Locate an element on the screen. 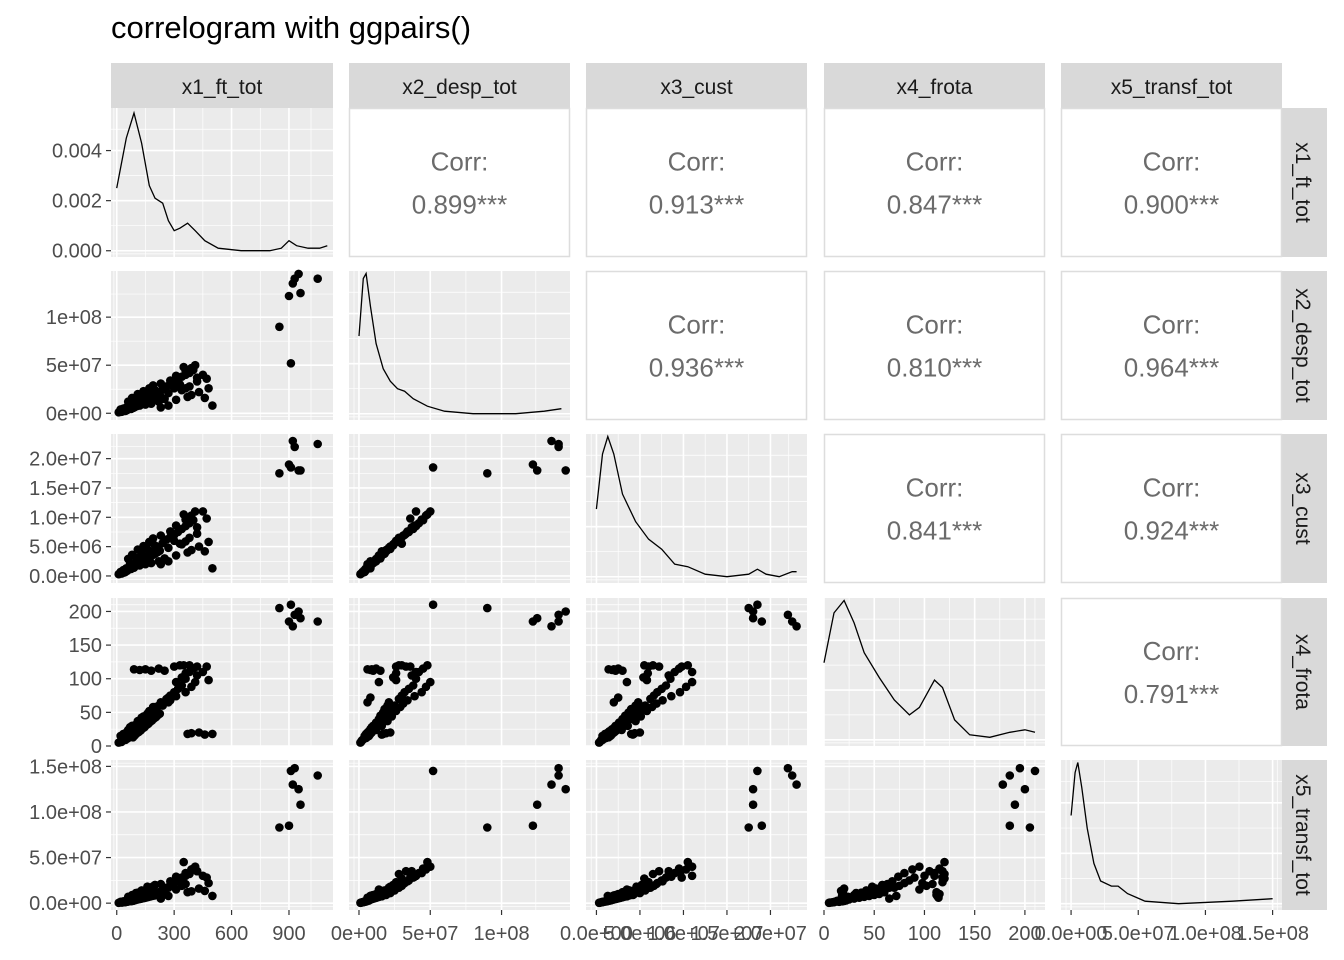  y-tick-label: 0 is located at coordinates (96, 747).